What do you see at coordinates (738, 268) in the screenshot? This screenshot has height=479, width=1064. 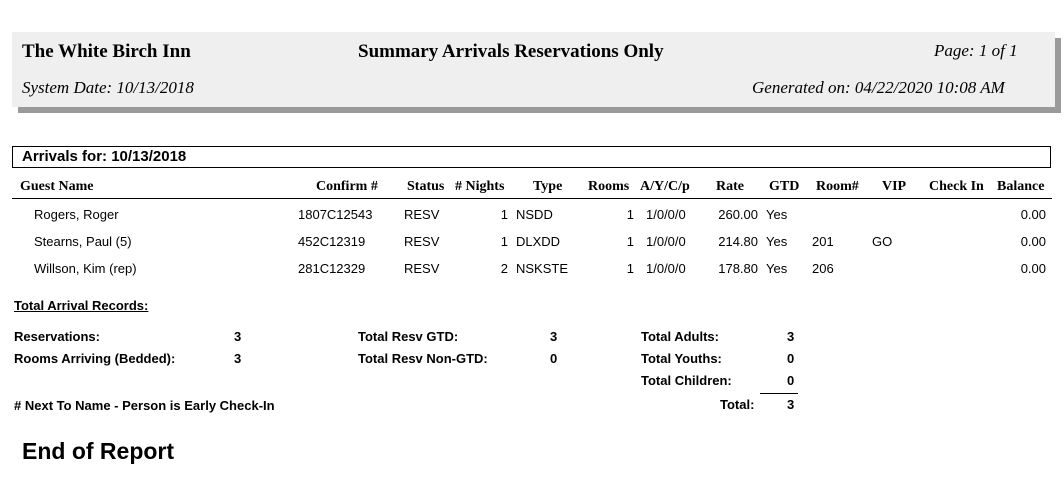 I see `rate: 178.80` at bounding box center [738, 268].